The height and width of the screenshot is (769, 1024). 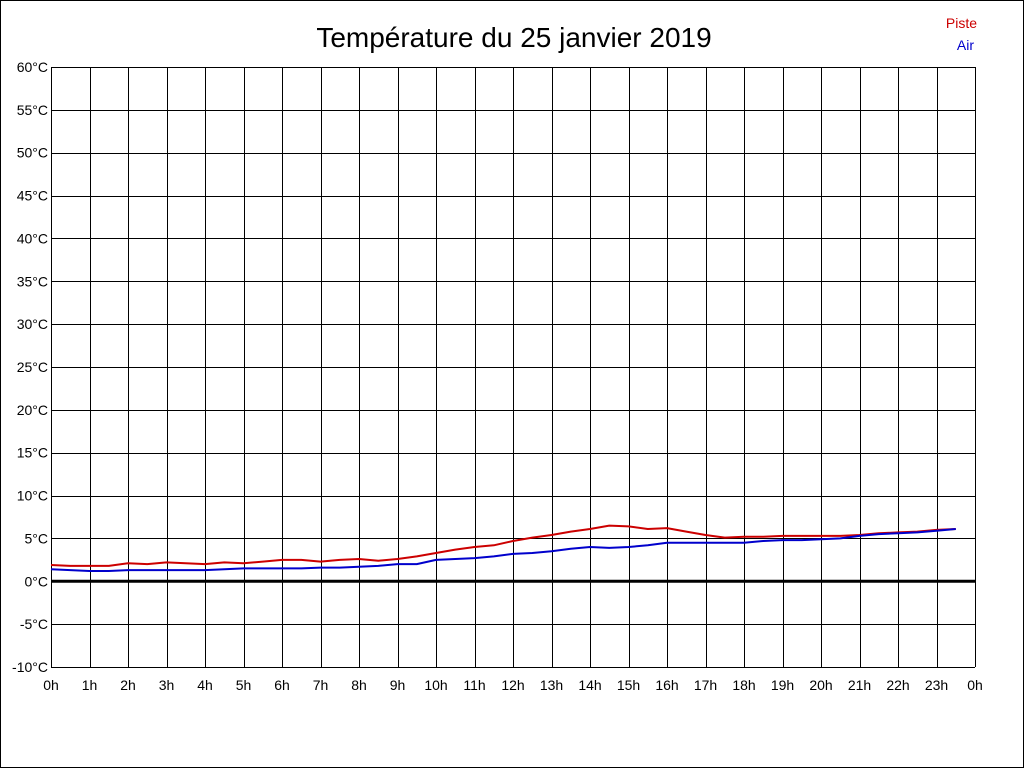 I want to click on series-line-piste, so click(x=503, y=545).